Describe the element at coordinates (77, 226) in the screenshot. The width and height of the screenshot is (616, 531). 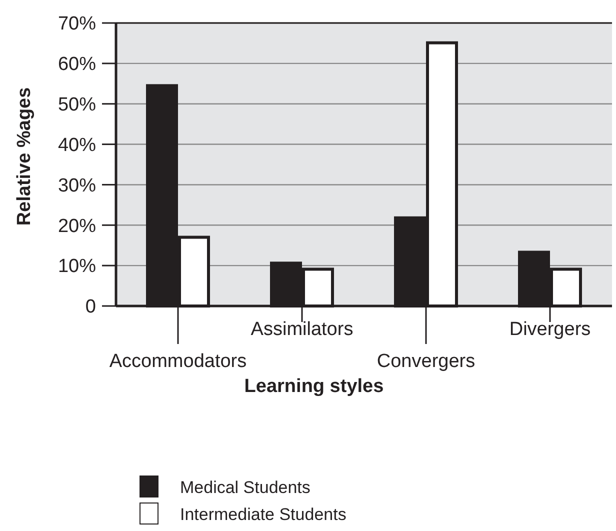
I see `y-tick-label: 20%` at that location.